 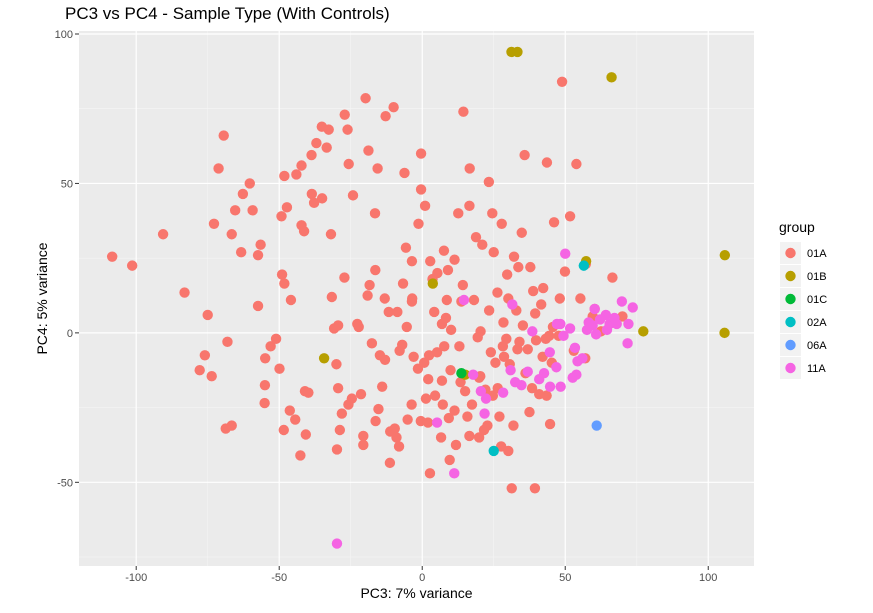 I want to click on chart-title: PC3 vs PC4 - Sample Type (With Controls), so click(x=227, y=13).